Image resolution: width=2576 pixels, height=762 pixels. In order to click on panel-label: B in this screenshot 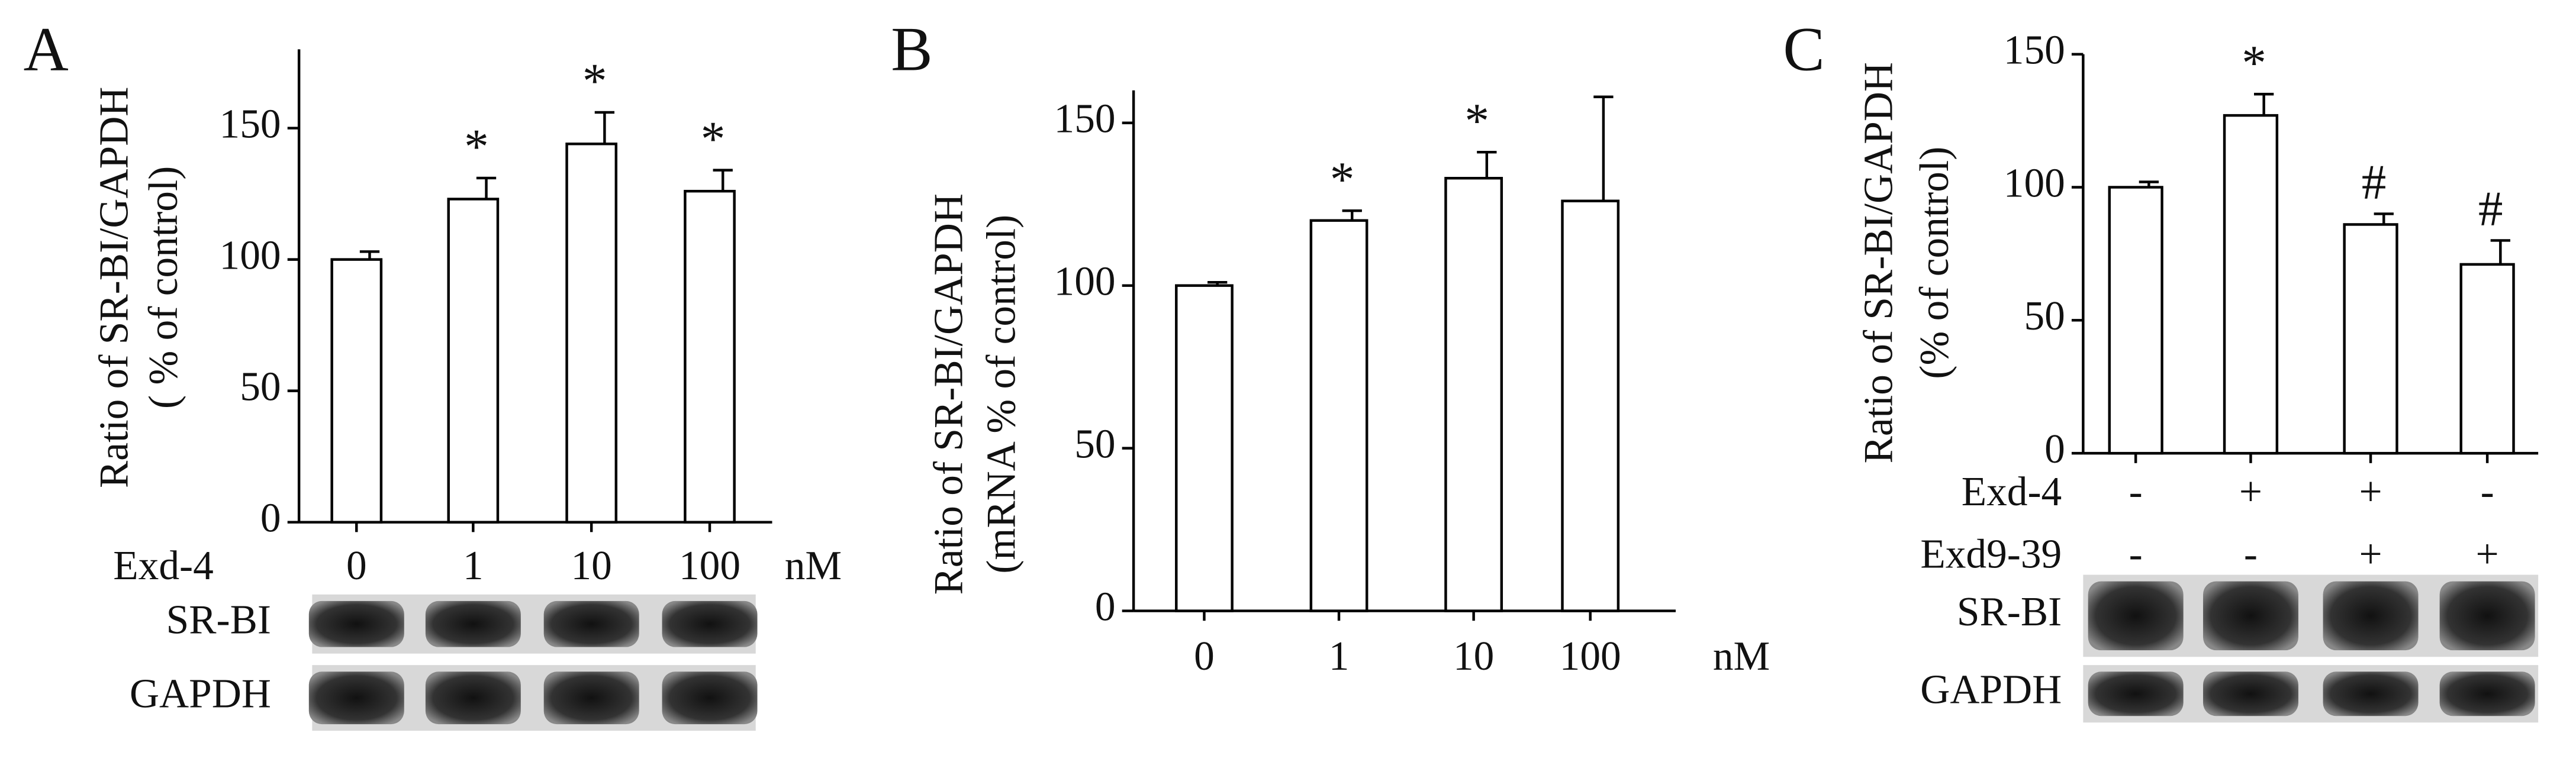, I will do `click(911, 49)`.